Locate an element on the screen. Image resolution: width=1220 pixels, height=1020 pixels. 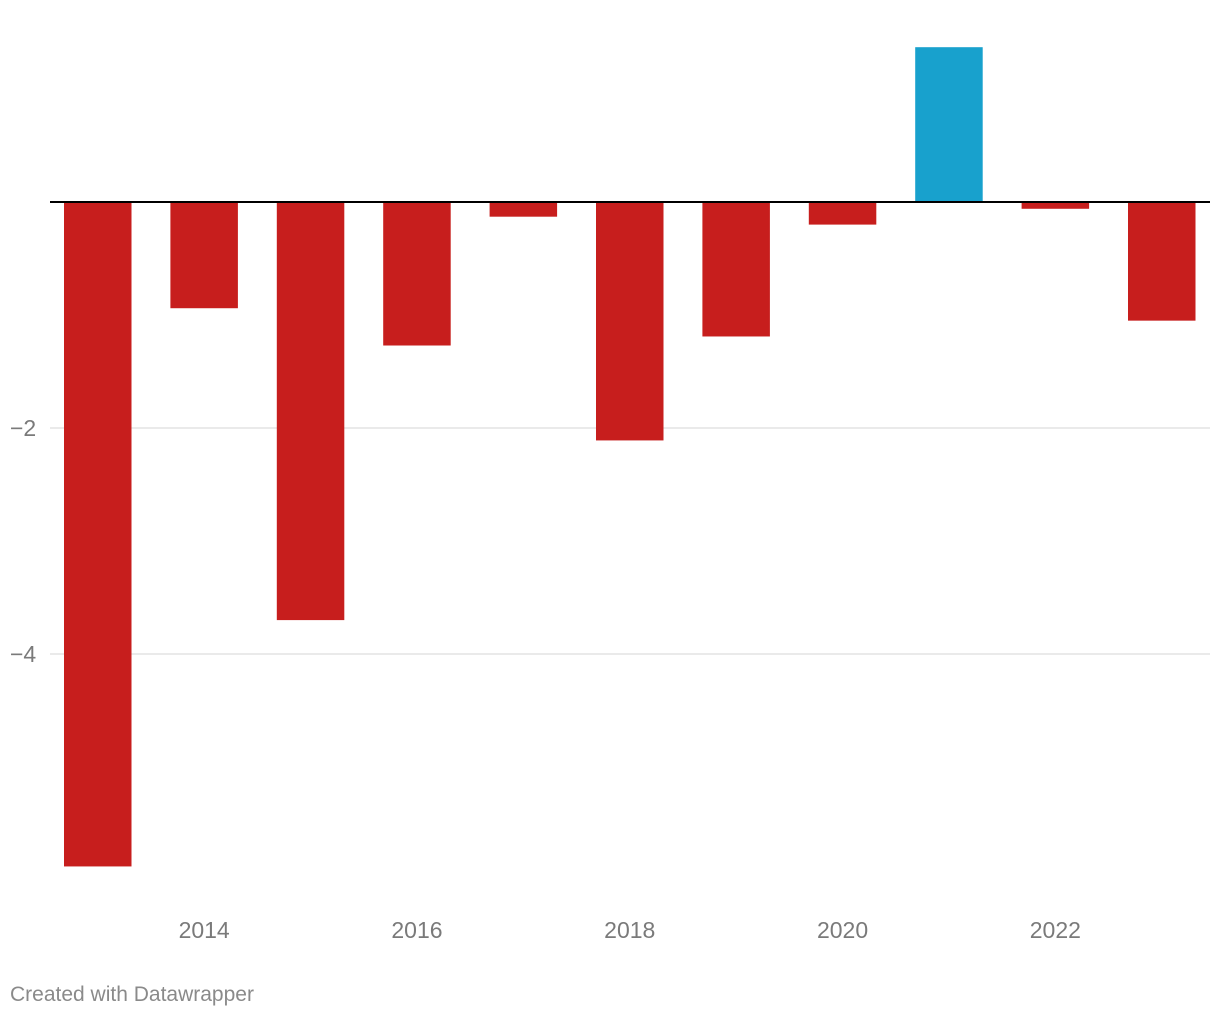
x-tick-label: 2022 is located at coordinates (1055, 930).